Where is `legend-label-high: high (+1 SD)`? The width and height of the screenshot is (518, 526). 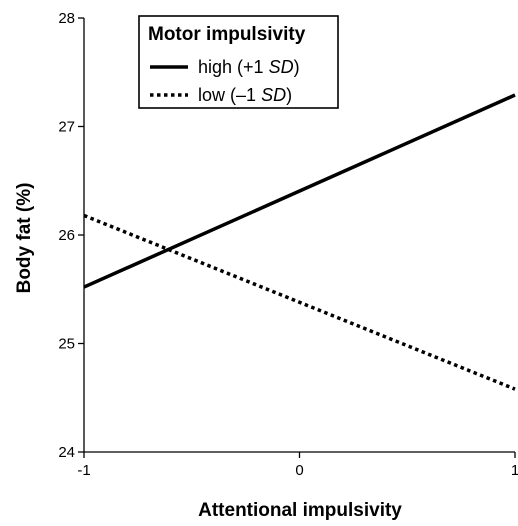 legend-label-high: high (+1 SD) is located at coordinates (249, 67).